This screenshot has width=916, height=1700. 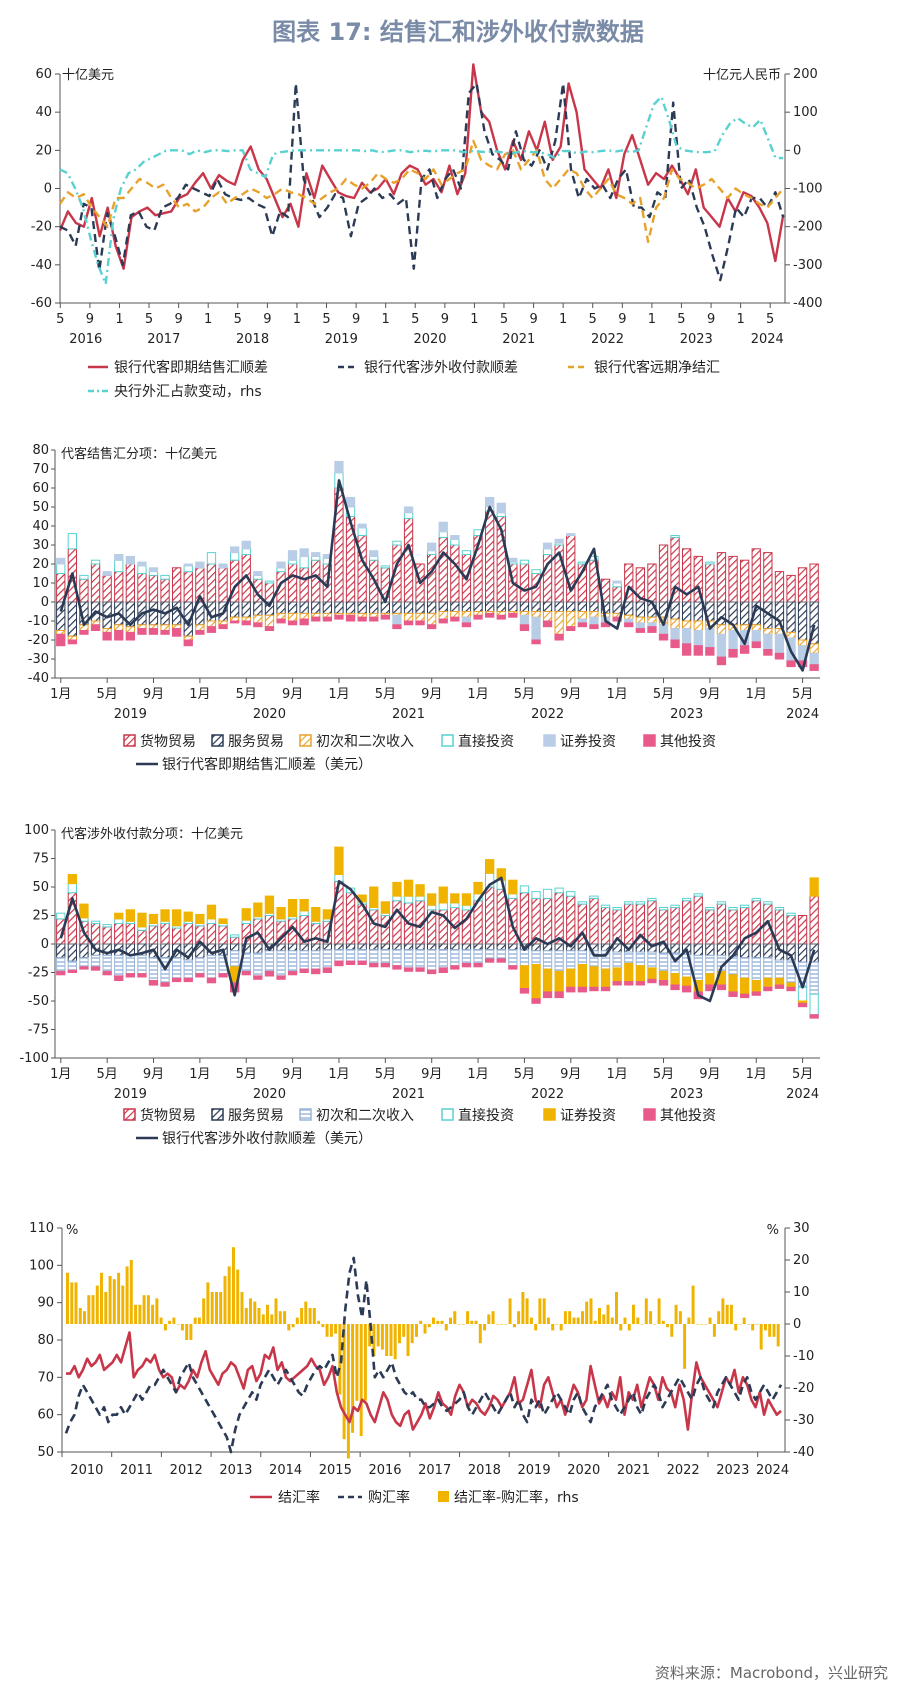 I want to click on y-tick-label-left: 100, so click(x=36, y=830).